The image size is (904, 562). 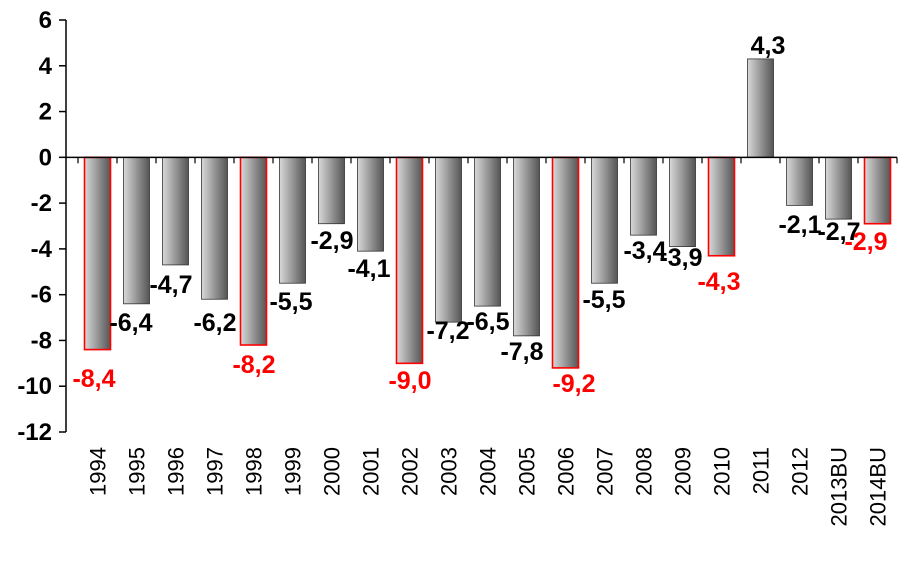 What do you see at coordinates (137, 471) in the screenshot?
I see `x-tick-label: 1995` at bounding box center [137, 471].